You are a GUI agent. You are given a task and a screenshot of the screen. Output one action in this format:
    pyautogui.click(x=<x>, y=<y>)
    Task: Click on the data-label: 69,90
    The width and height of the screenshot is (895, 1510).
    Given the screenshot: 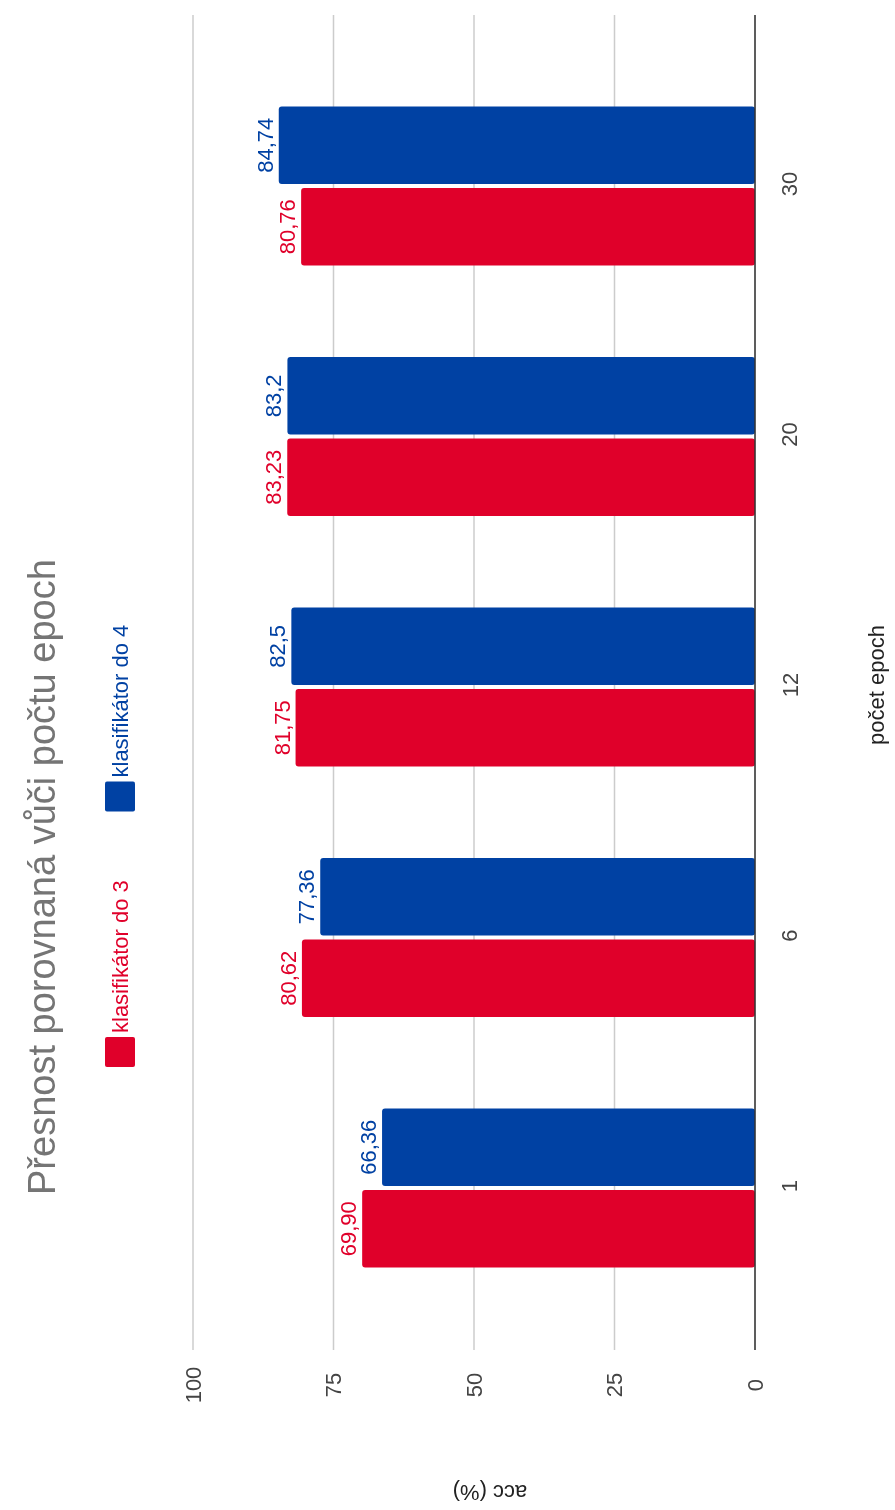 What is the action you would take?
    pyautogui.click(x=349, y=1229)
    